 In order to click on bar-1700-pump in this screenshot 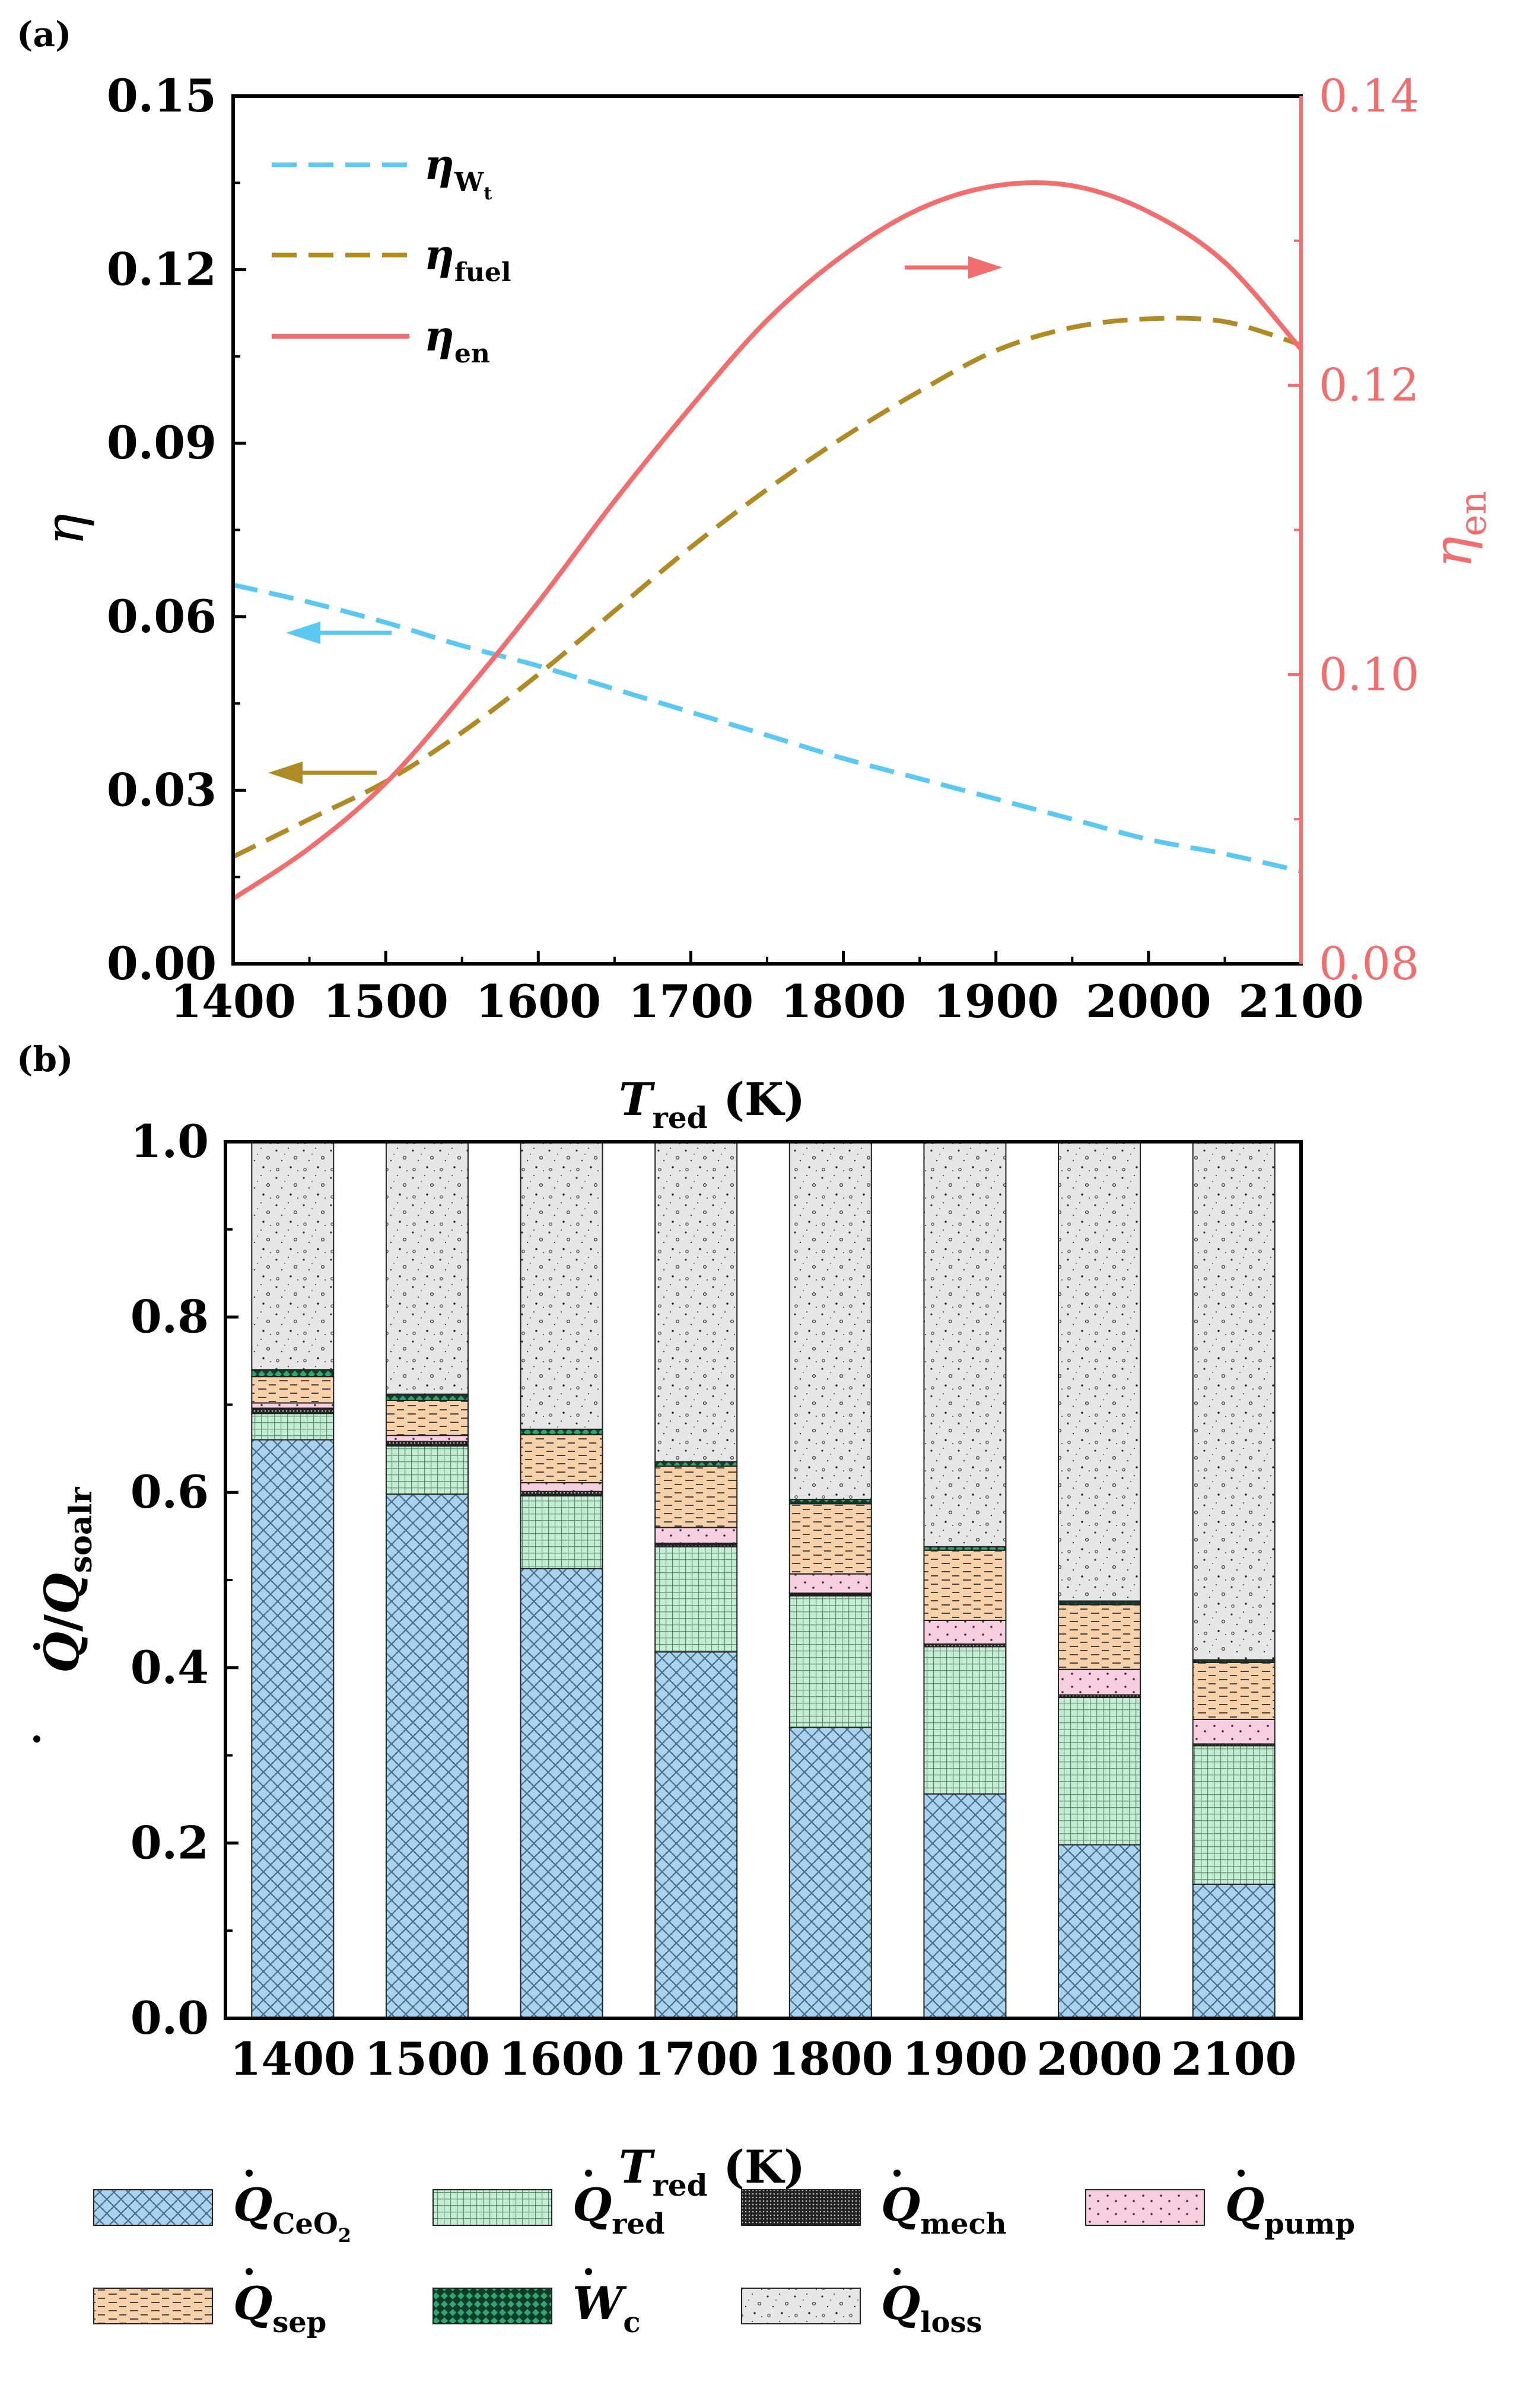, I will do `click(696, 1535)`.